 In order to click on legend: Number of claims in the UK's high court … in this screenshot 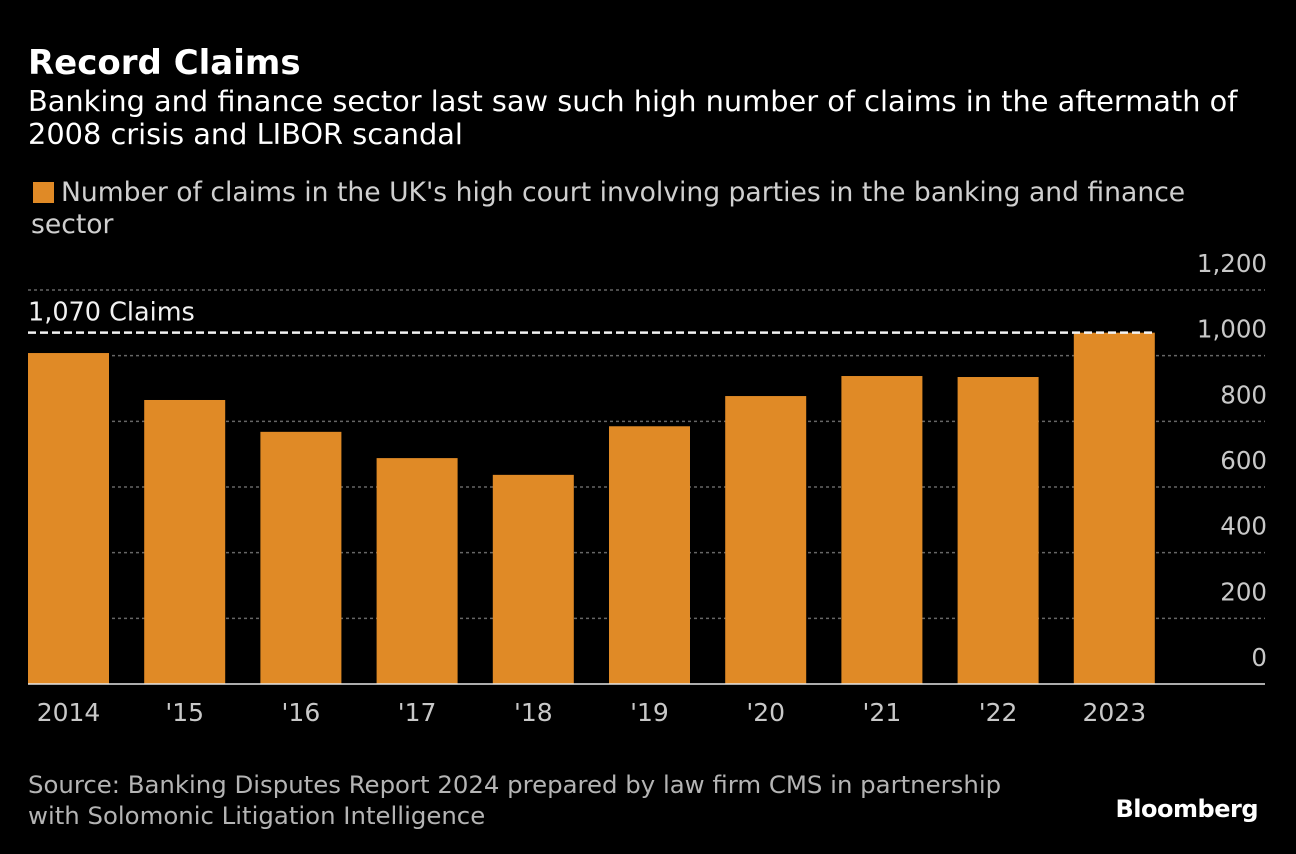, I will do `click(608, 208)`.